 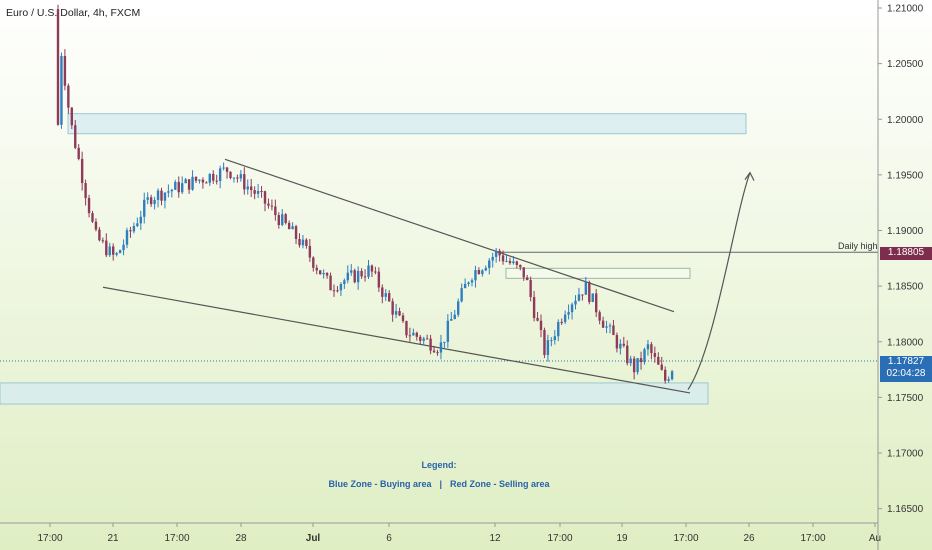 What do you see at coordinates (905, 120) in the screenshot?
I see `price-tick-label: 1.20000` at bounding box center [905, 120].